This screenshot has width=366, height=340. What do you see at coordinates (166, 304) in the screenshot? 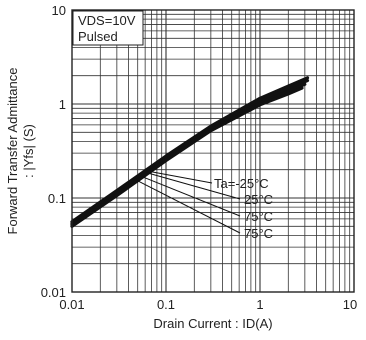
I see `x-tick-label: 0.1` at bounding box center [166, 304].